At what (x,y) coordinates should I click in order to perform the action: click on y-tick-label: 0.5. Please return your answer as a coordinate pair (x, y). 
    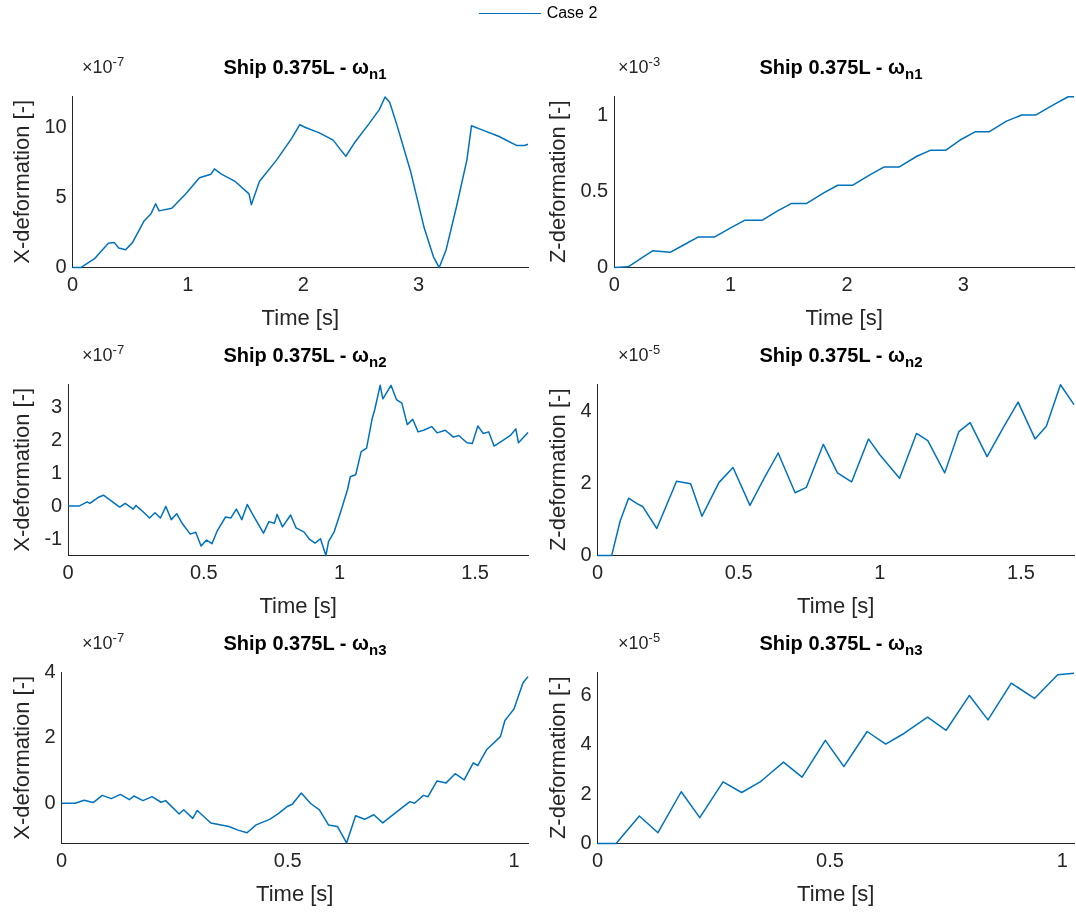
    Looking at the image, I should click on (594, 189).